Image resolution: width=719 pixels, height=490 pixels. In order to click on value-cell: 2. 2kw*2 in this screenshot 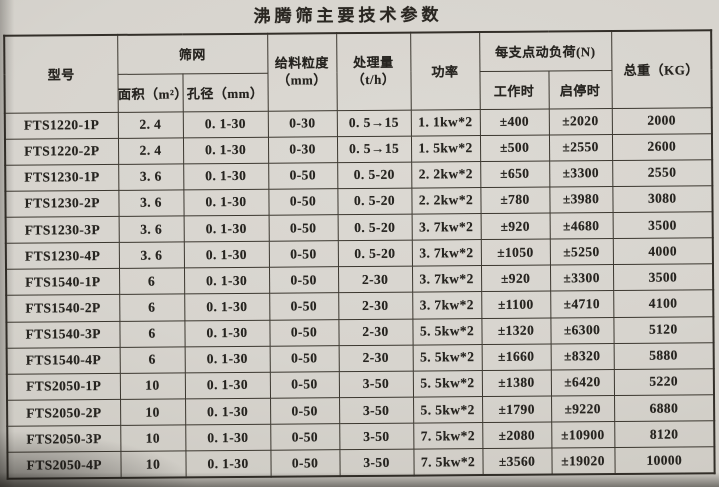, I will do `click(446, 175)`.